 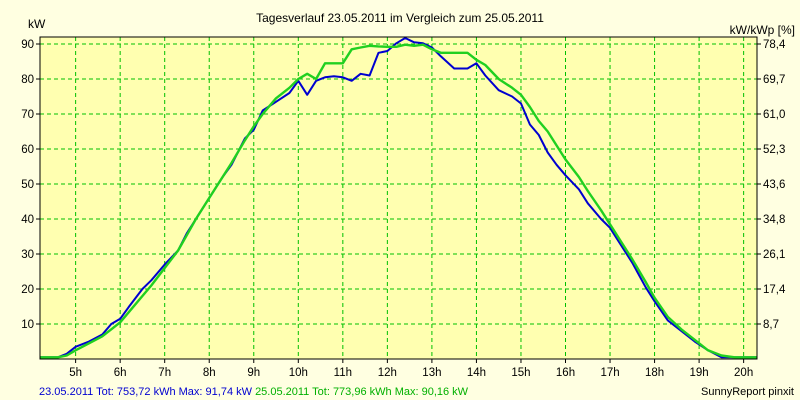 What do you see at coordinates (75, 373) in the screenshot?
I see `x-tick-label: 5h` at bounding box center [75, 373].